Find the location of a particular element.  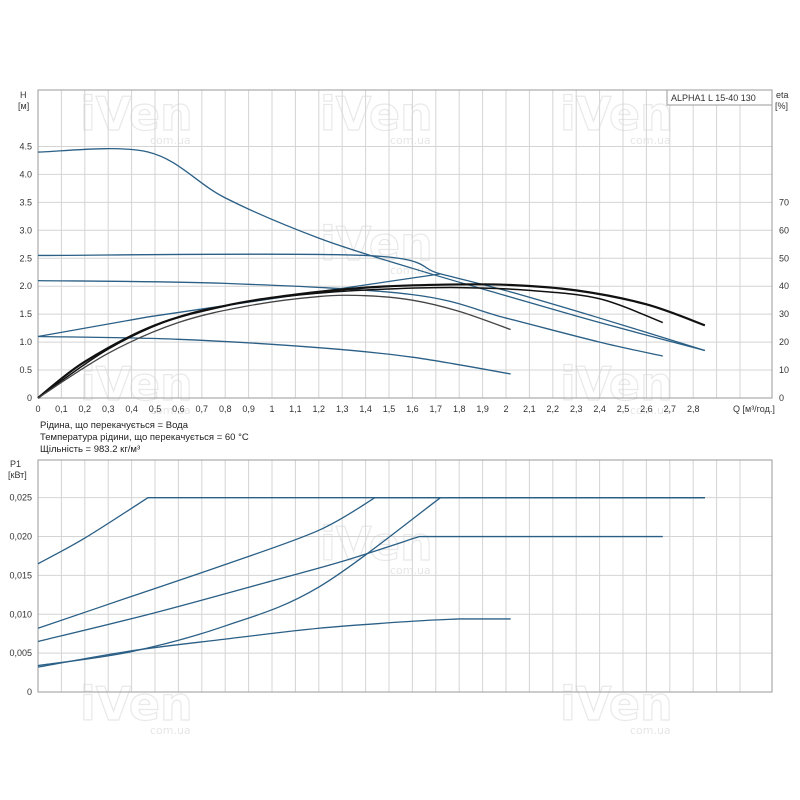

flow-tick-label: 2,2 is located at coordinates (553, 409).